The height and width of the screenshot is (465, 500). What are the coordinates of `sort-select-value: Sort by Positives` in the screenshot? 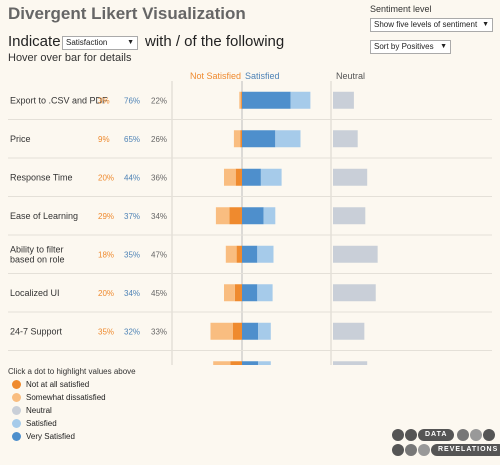 It's located at (404, 46).